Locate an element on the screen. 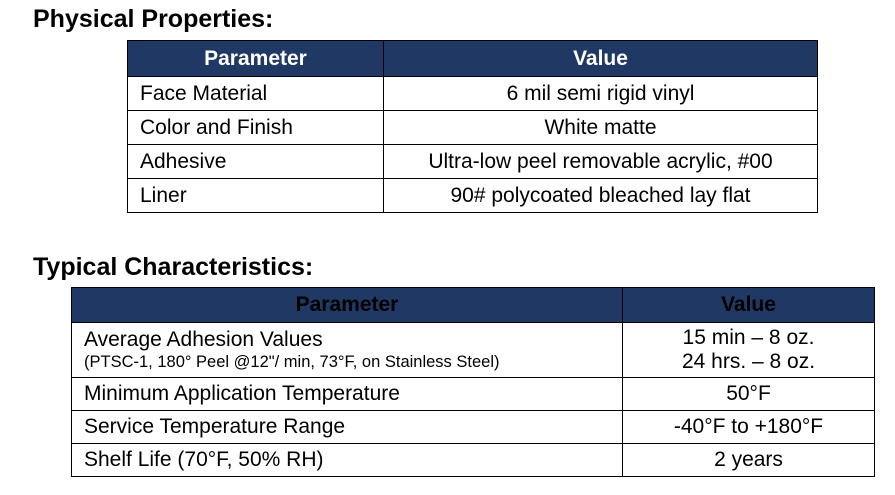 The image size is (895, 495). table-row: Color and Finish White matte is located at coordinates (472, 127).